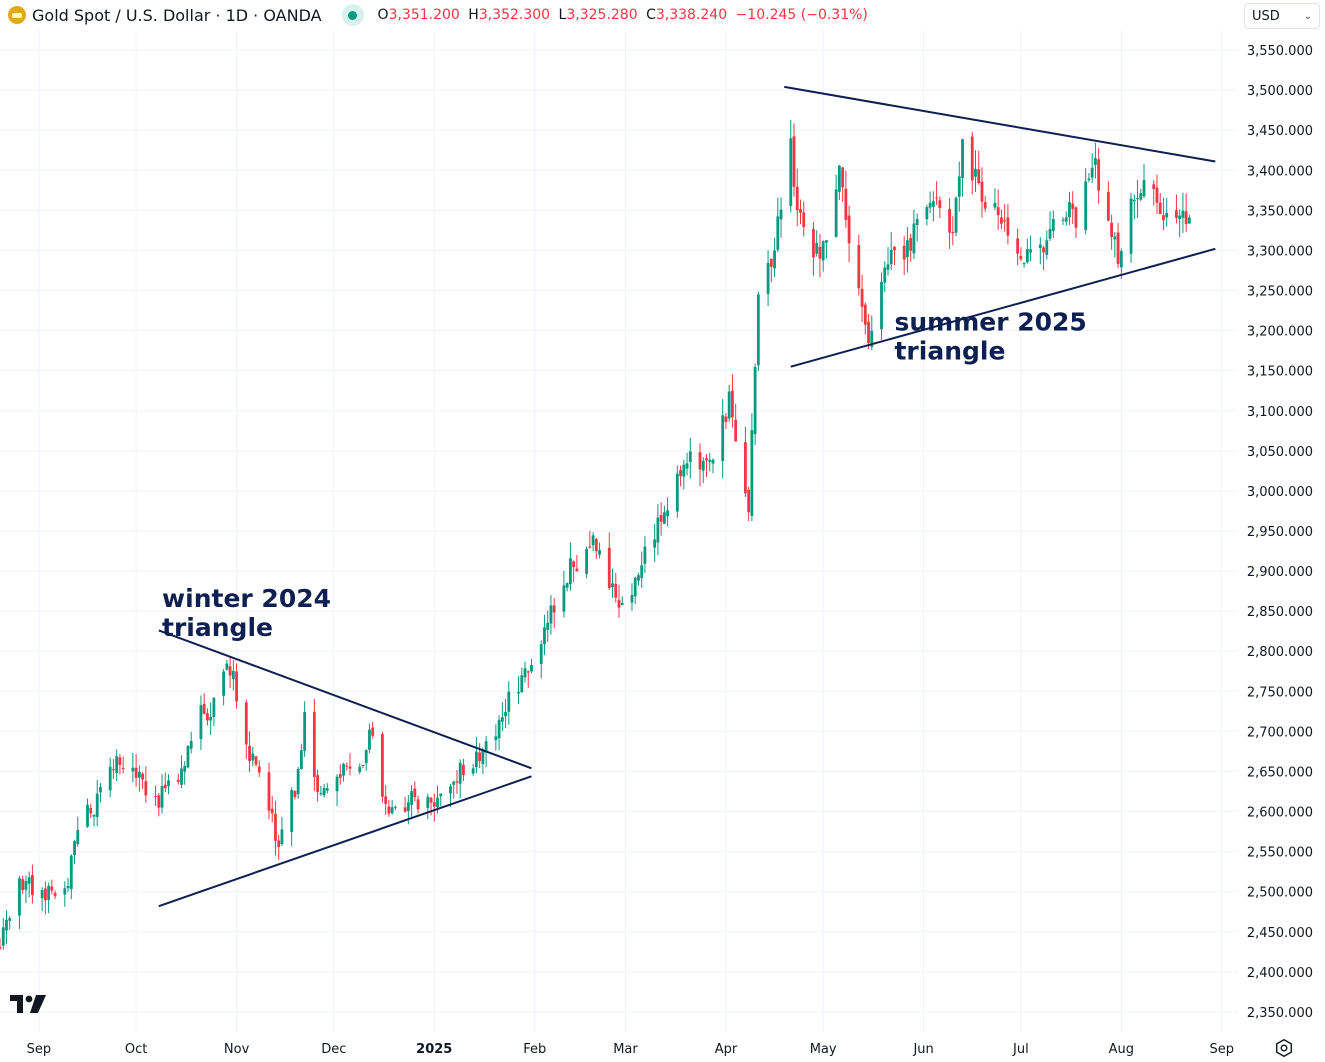 Image resolution: width=1325 pixels, height=1062 pixels. What do you see at coordinates (352, 15) in the screenshot?
I see `market-status-icon` at bounding box center [352, 15].